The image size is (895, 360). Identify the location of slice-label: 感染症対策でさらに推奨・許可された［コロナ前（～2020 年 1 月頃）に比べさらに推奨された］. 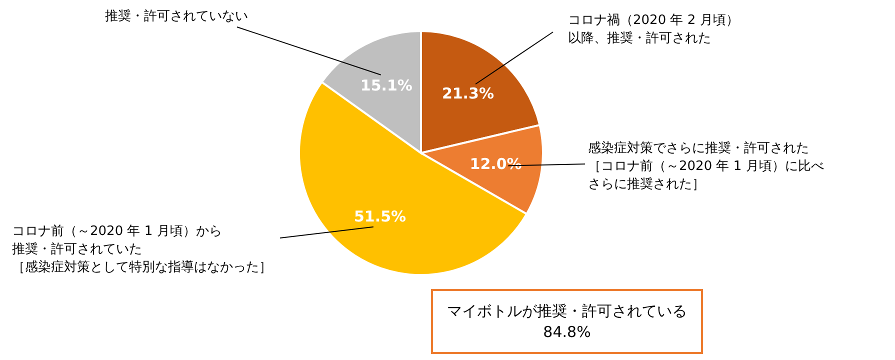
(706, 166).